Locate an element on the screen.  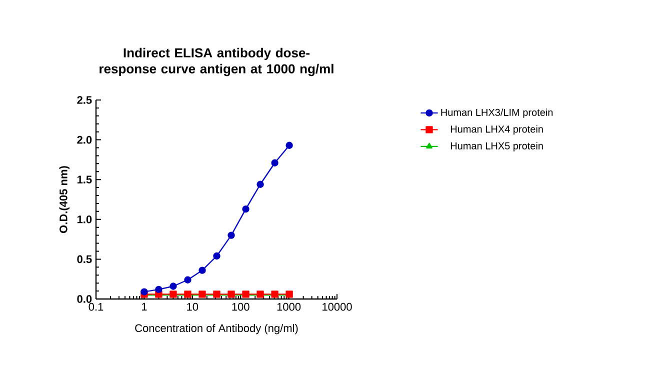
y-tick-label: 1.5 is located at coordinates (84, 180).